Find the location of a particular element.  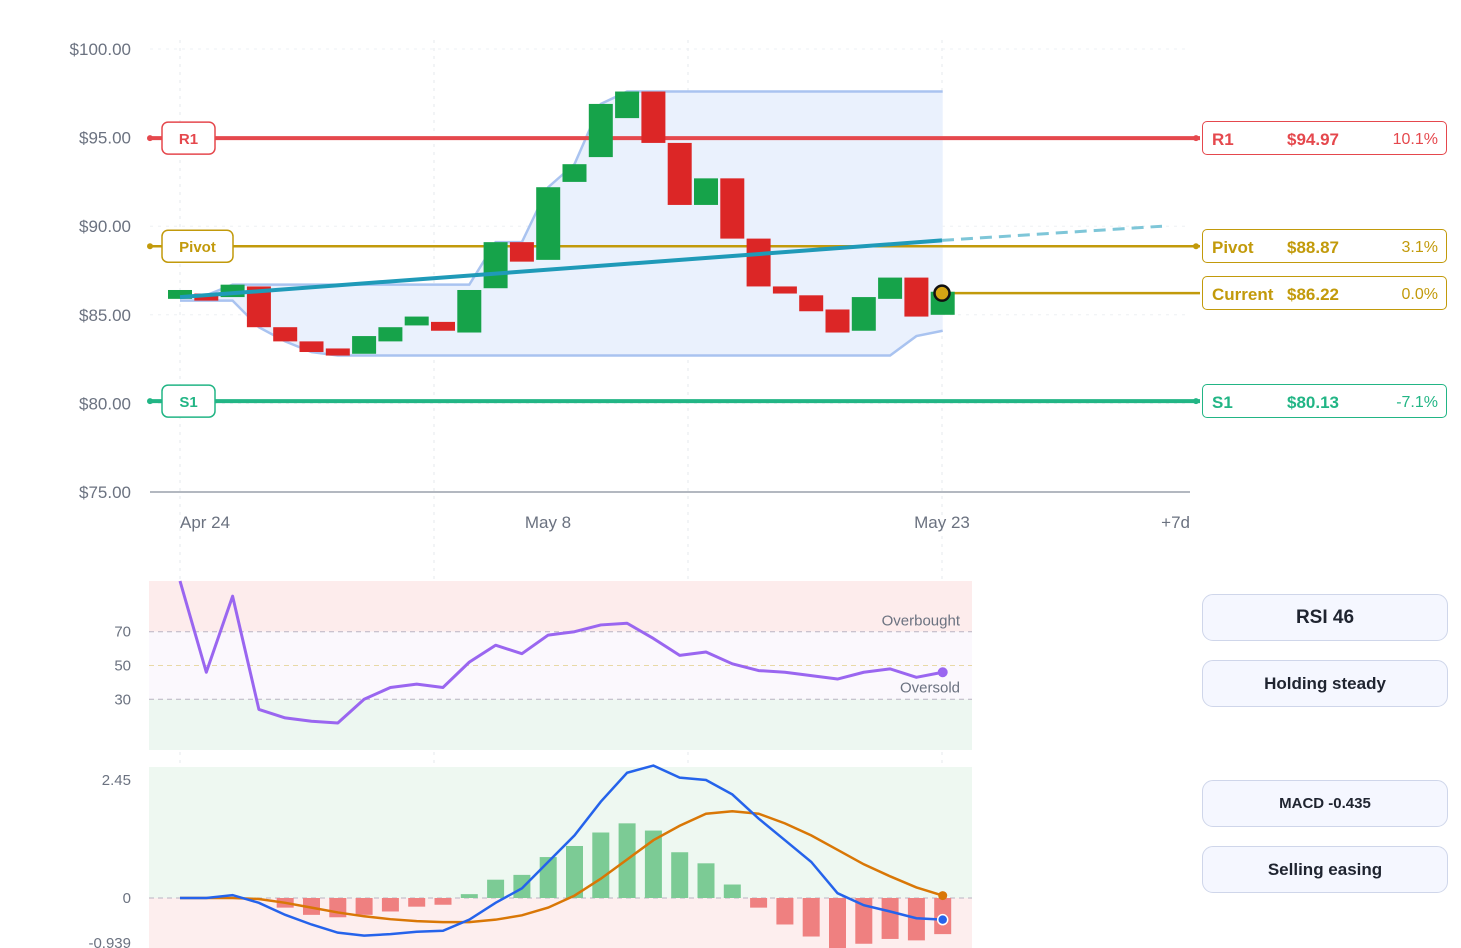

macd-signal-last-point is located at coordinates (943, 896).